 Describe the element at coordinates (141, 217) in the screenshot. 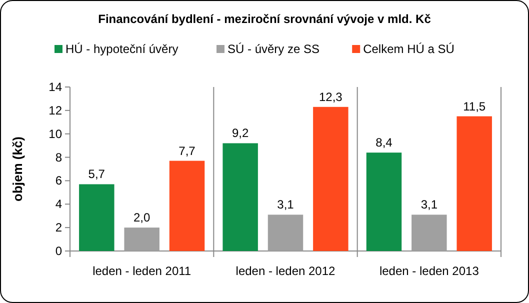

I see `data-label: 2,0` at that location.